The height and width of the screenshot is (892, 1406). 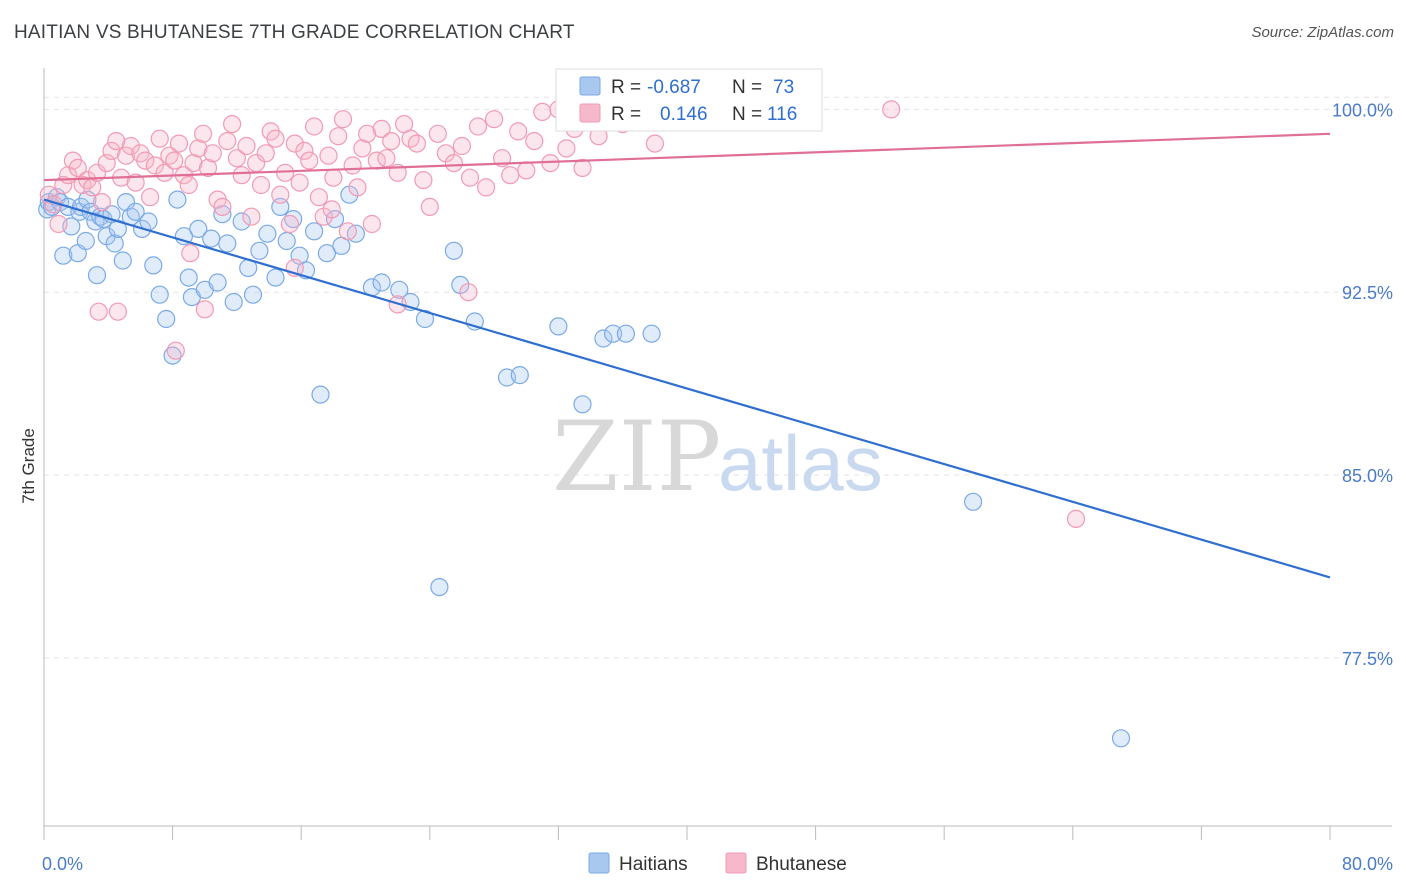 I want to click on legend-r-value-1: -0.687, so click(x=674, y=87).